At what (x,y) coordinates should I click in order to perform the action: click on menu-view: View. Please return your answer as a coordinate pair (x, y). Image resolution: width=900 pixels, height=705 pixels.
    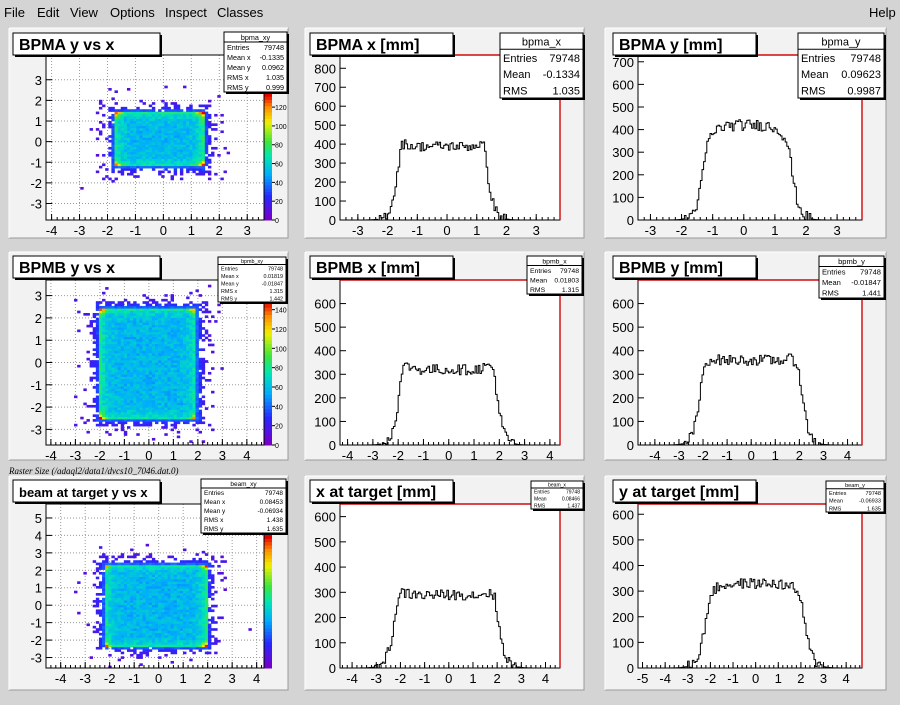
    Looking at the image, I should click on (84, 12).